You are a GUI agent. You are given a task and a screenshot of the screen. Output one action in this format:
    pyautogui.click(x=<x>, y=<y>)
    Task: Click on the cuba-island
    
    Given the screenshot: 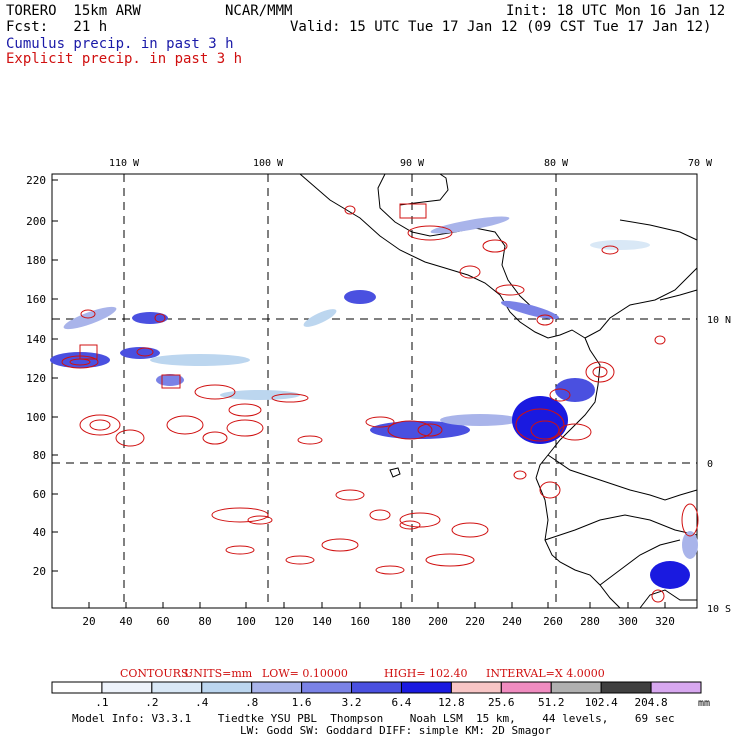 What is the action you would take?
    pyautogui.click(x=658, y=230)
    